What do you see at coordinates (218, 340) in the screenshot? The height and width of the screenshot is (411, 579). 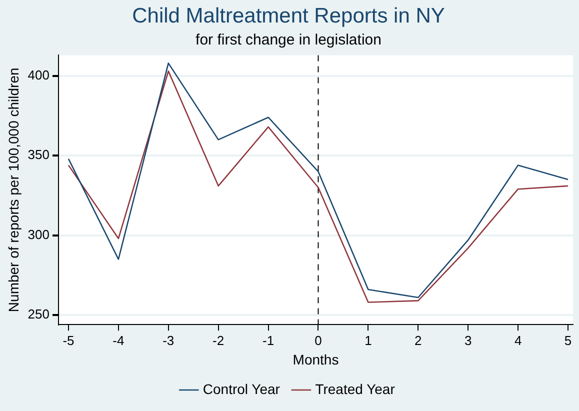 I see `x-tick-label: -2` at bounding box center [218, 340].